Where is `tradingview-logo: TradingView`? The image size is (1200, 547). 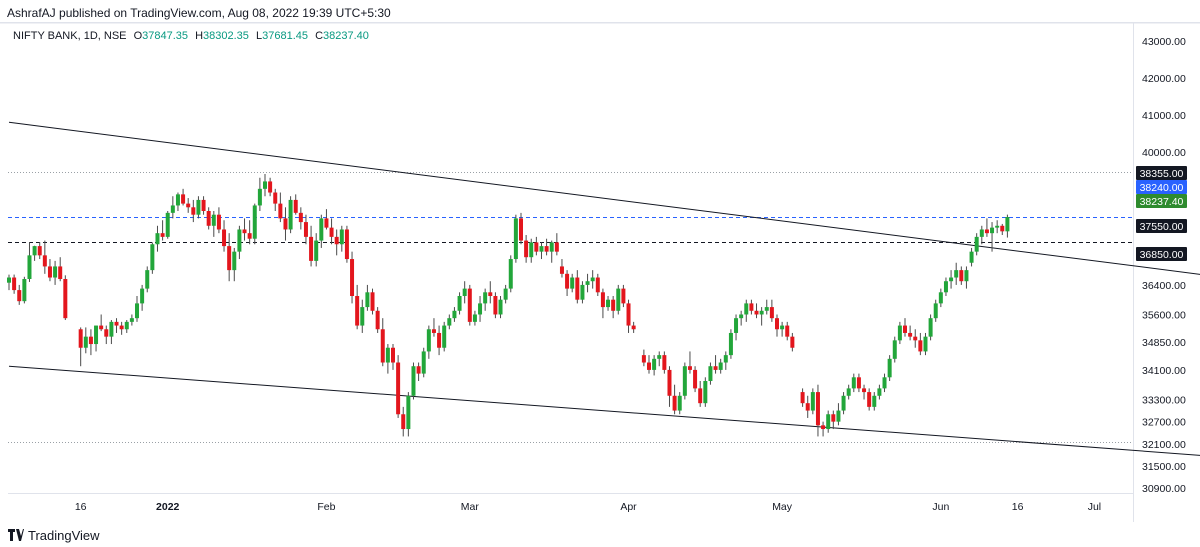
tradingview-logo: TradingView is located at coordinates (54, 535).